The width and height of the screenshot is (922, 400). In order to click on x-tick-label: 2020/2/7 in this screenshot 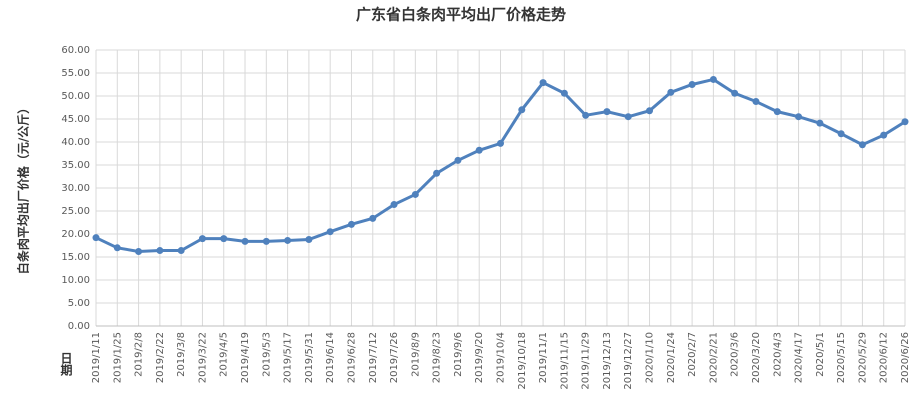, I will do `click(692, 354)`.